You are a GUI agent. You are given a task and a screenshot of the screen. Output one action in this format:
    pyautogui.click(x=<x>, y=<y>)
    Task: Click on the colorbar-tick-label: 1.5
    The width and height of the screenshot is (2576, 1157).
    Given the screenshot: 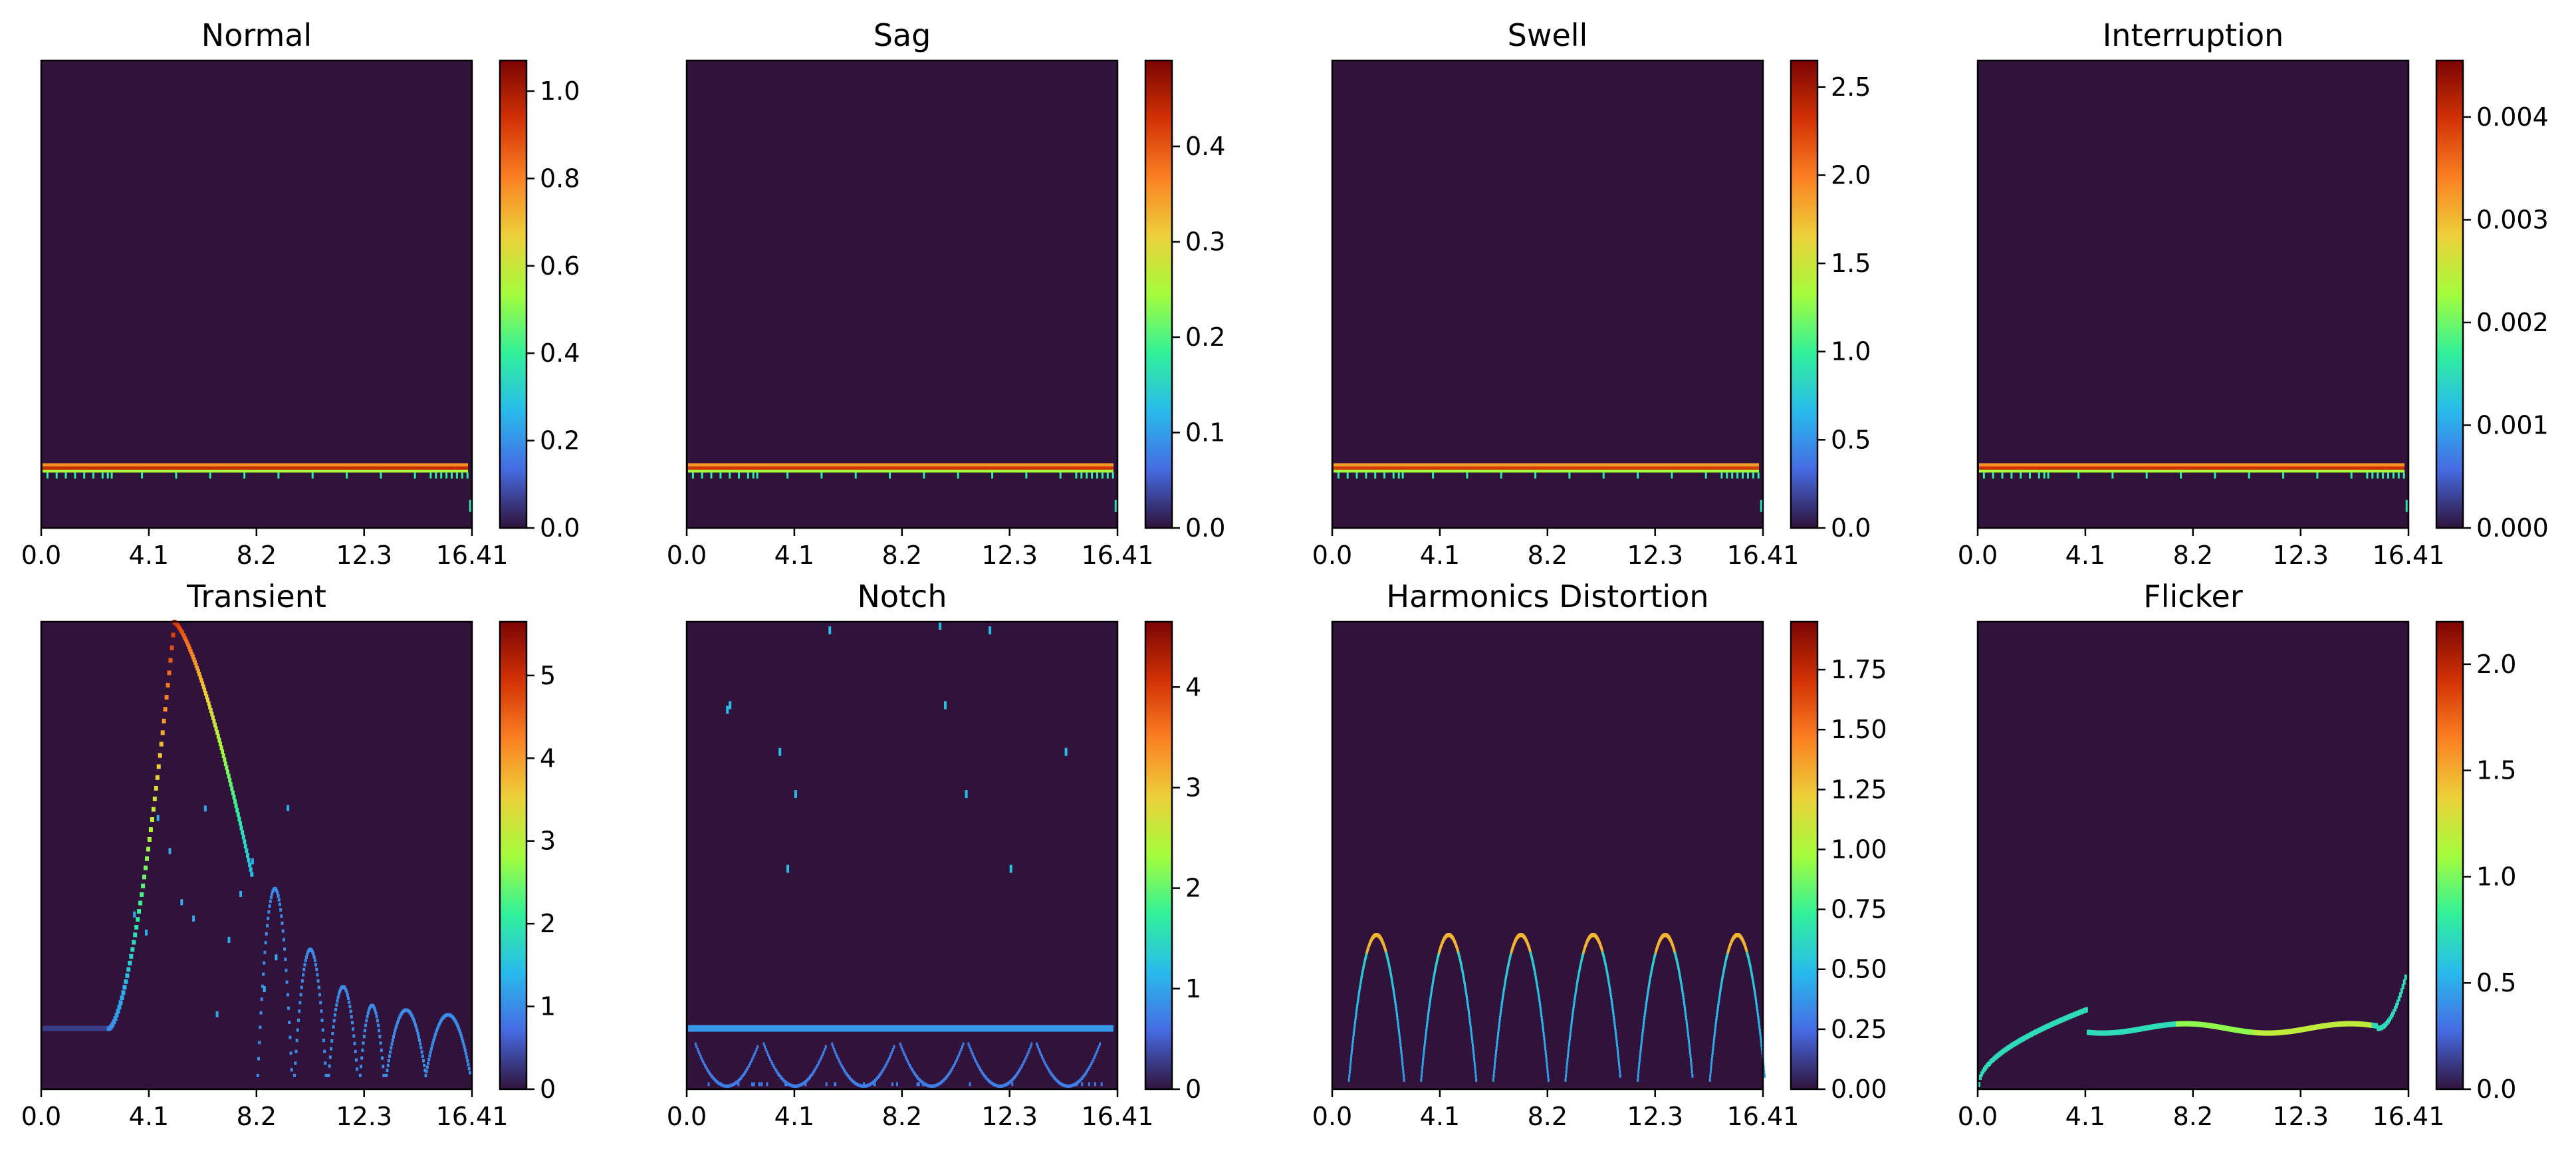 What is the action you would take?
    pyautogui.click(x=2496, y=771)
    